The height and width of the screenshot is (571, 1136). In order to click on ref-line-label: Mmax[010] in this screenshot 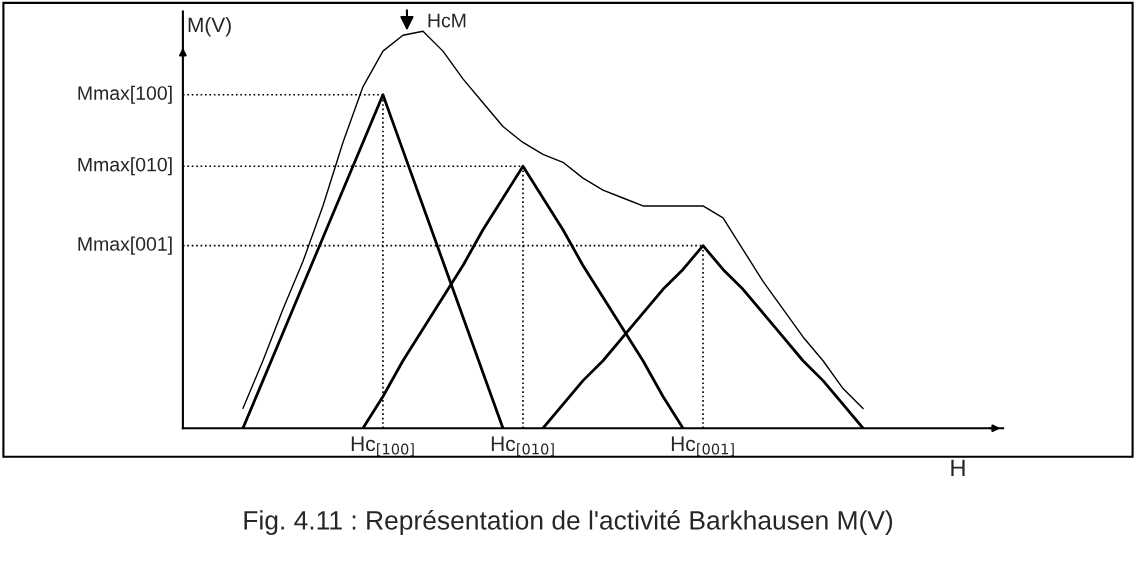, I will do `click(125, 166)`.